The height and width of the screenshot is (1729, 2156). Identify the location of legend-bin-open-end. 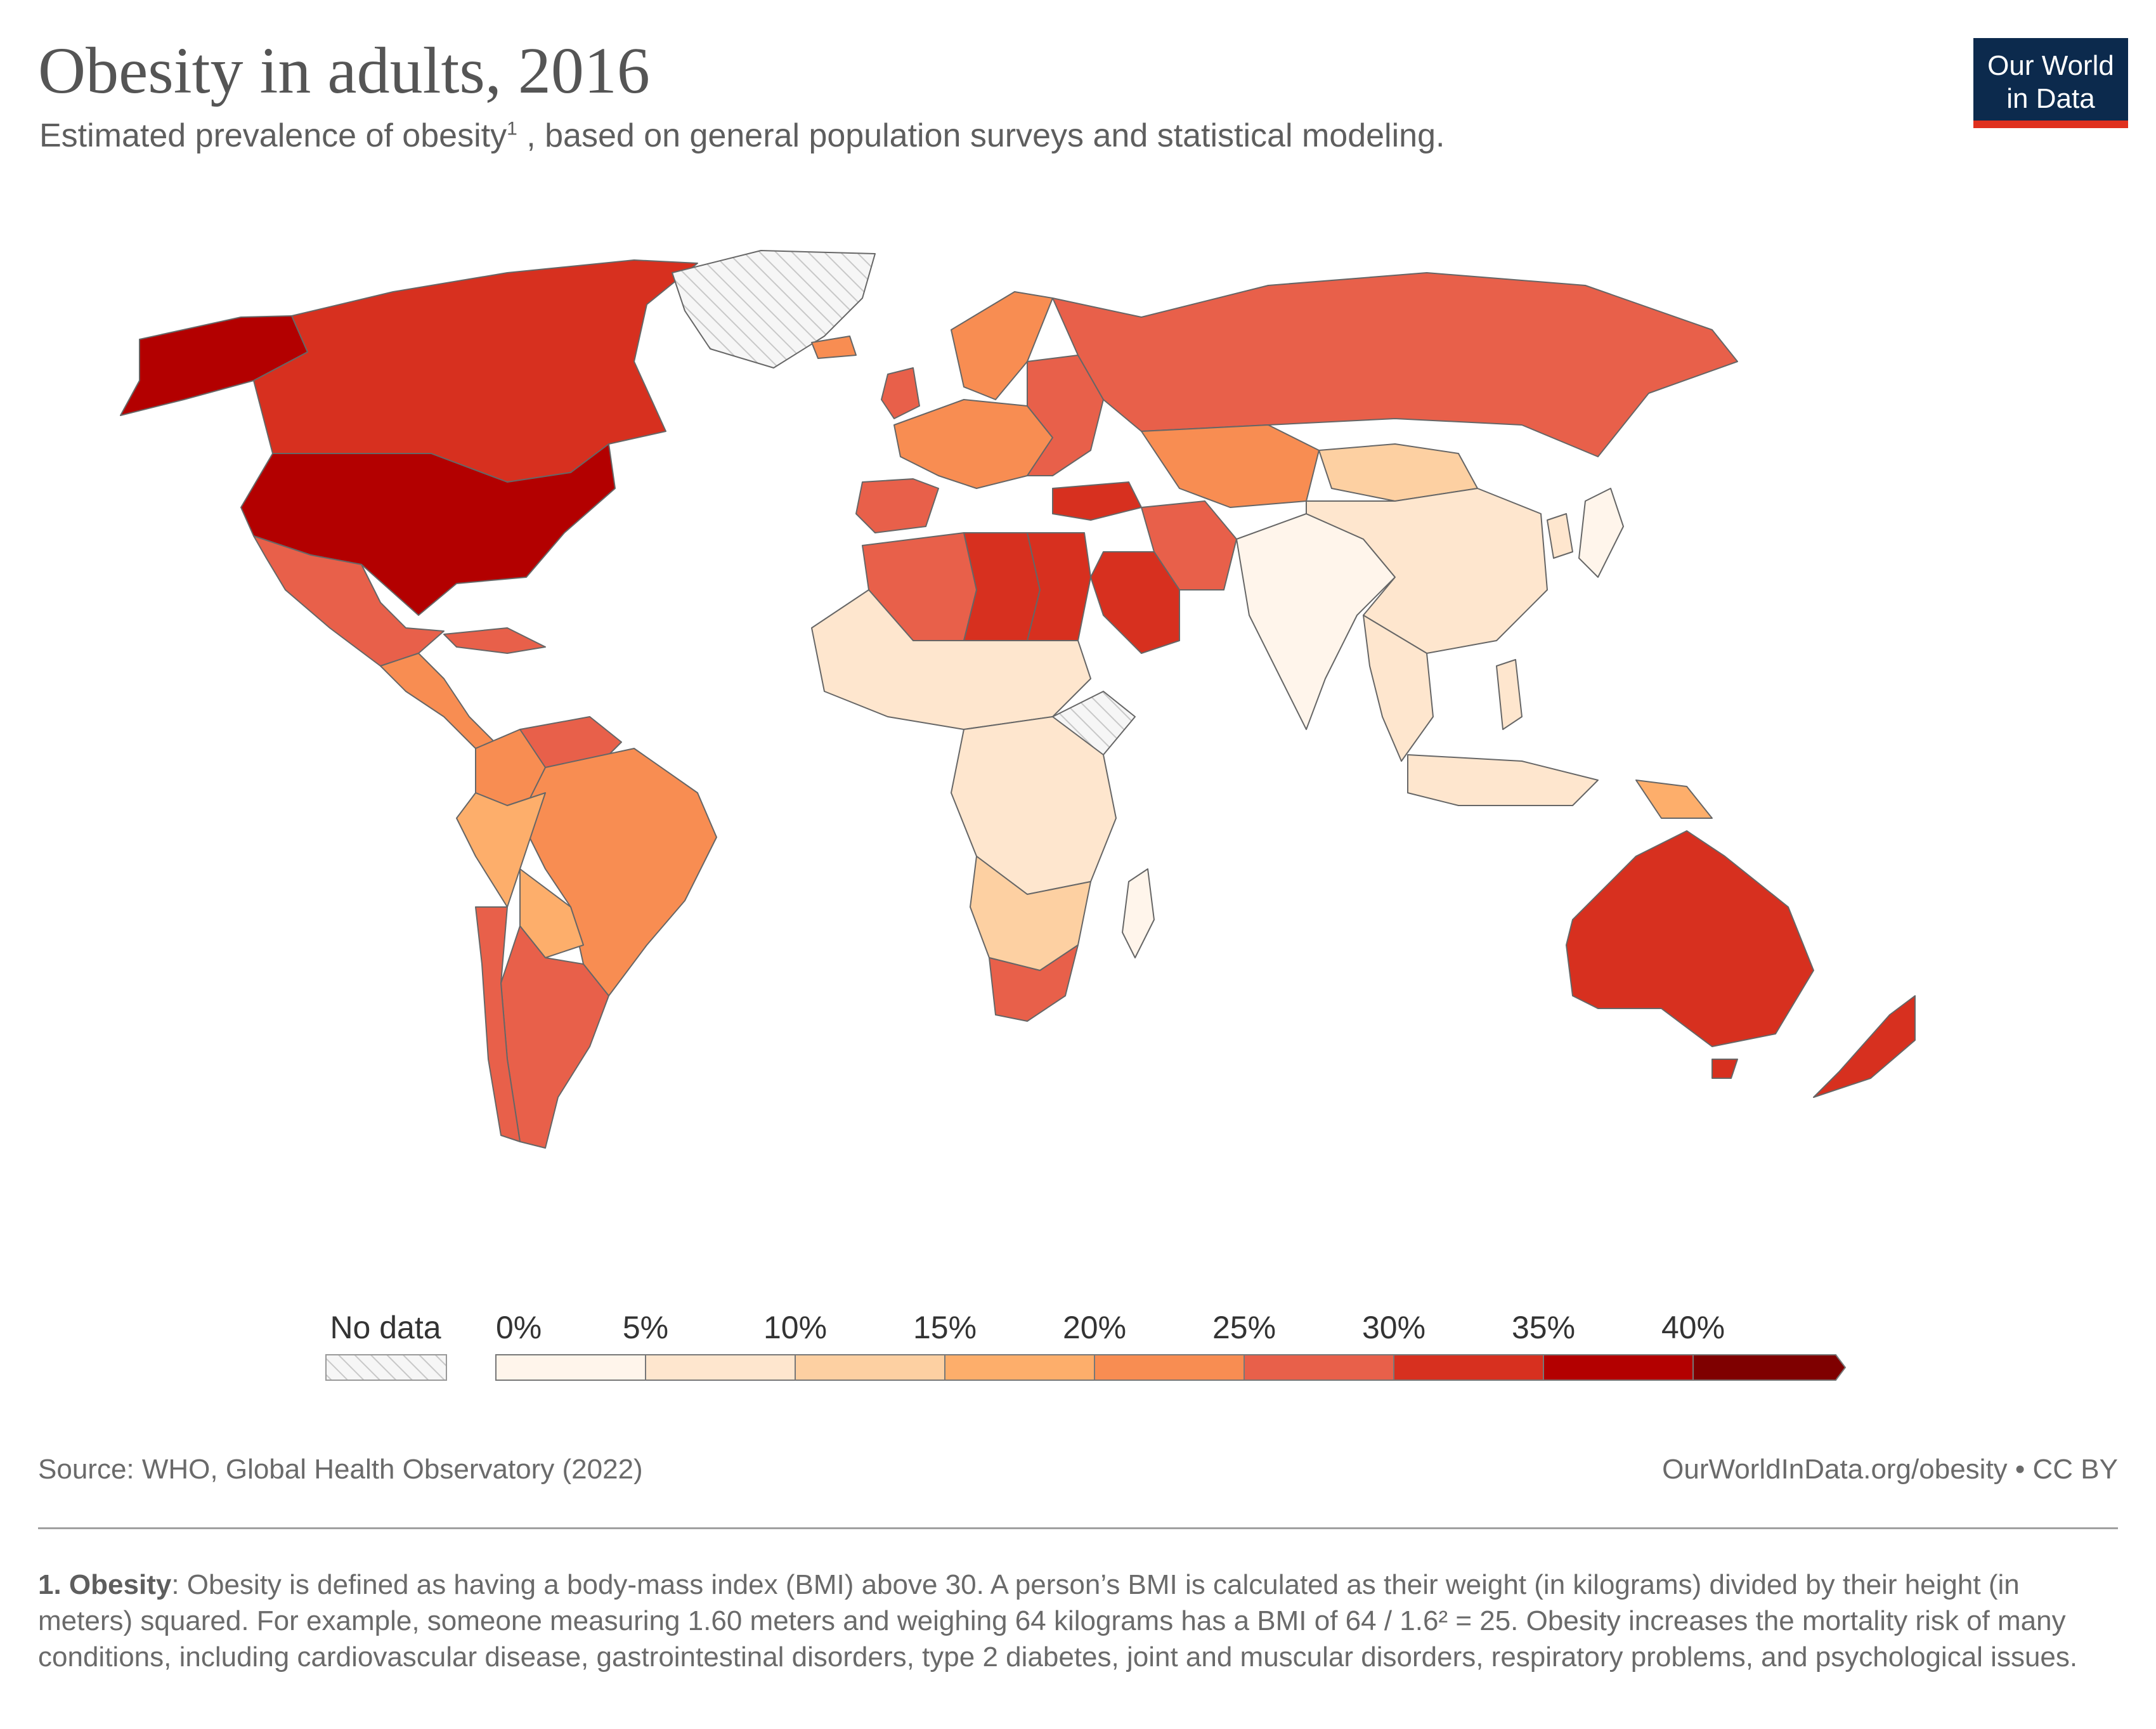
(1769, 1367).